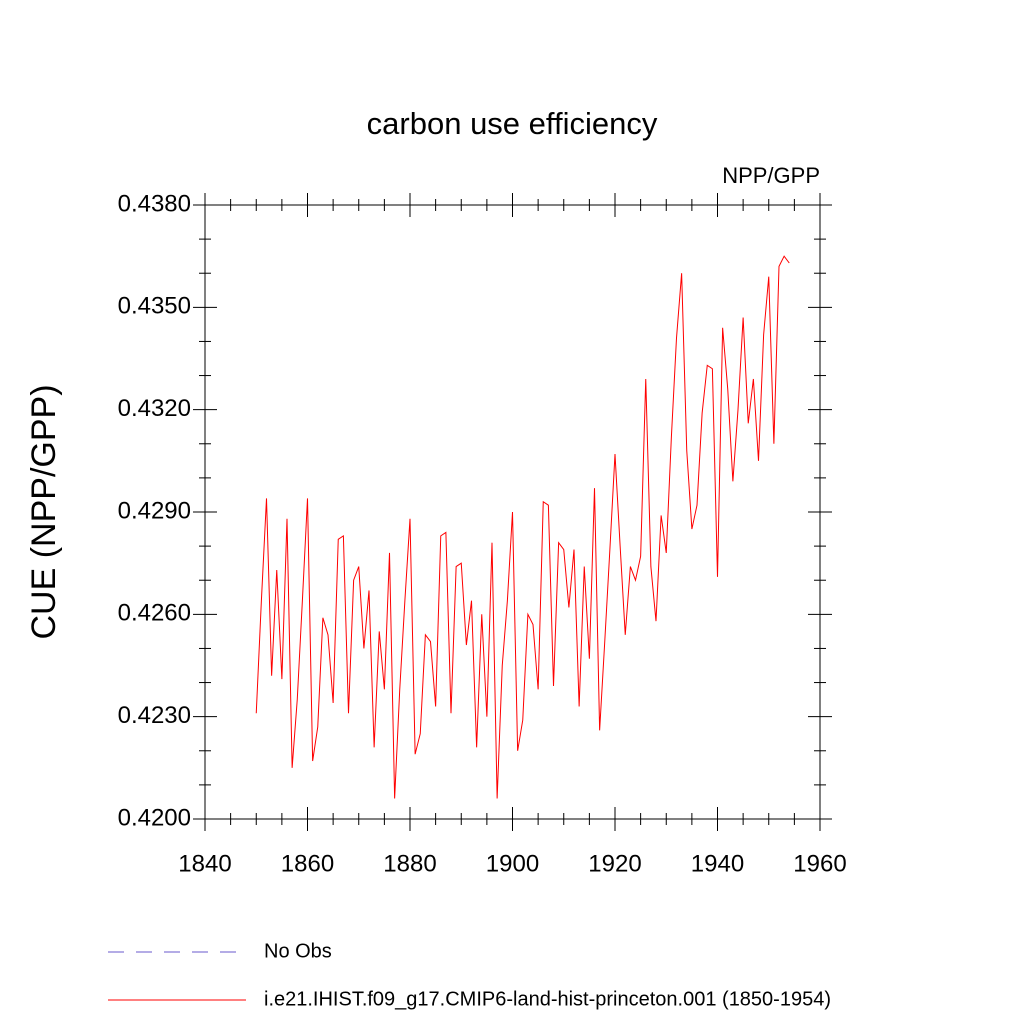 This screenshot has width=1024, height=1024. What do you see at coordinates (204, 863) in the screenshot?
I see `x-tick-label: 1840` at bounding box center [204, 863].